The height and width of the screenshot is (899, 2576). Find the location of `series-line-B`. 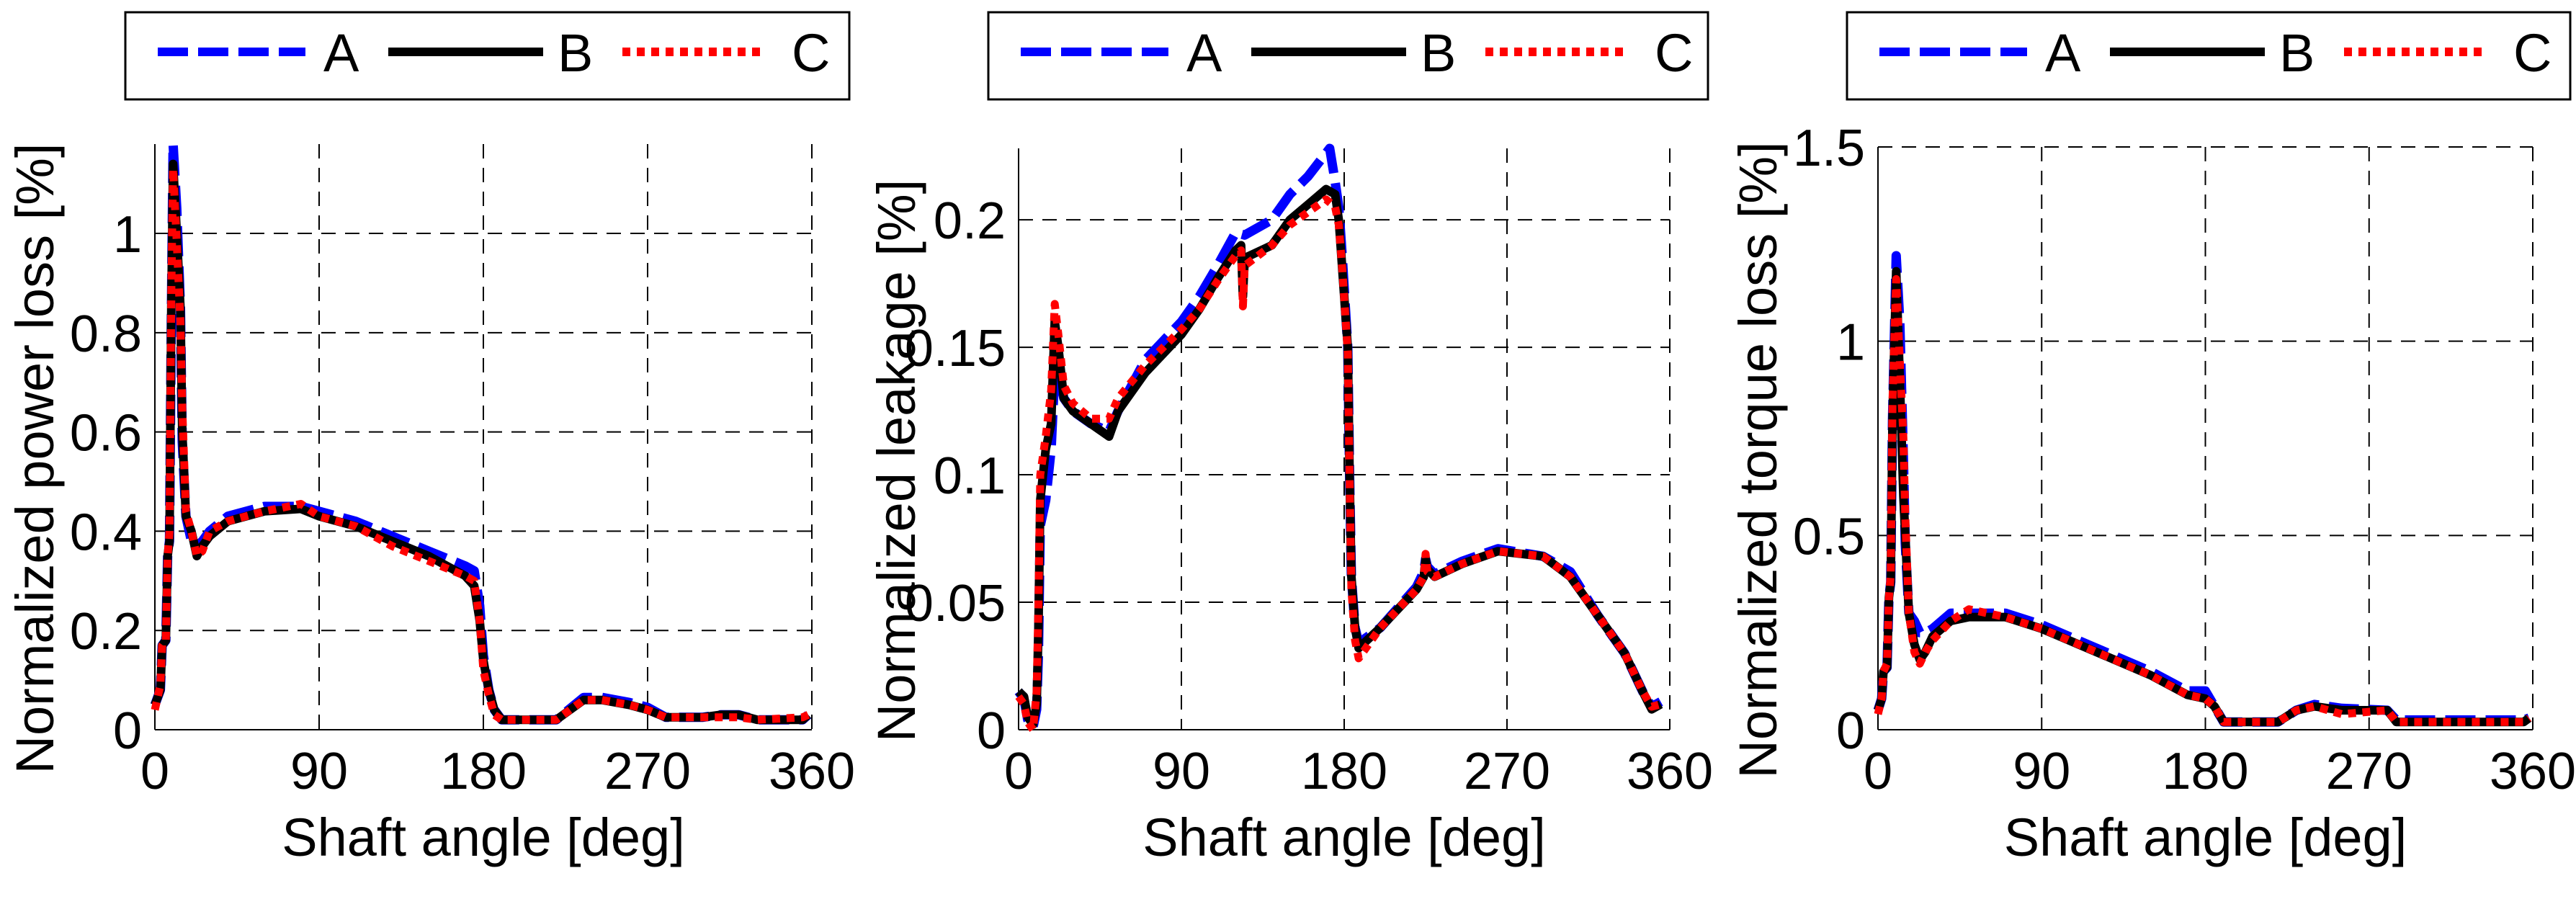

series-line-B is located at coordinates (2203, 497).